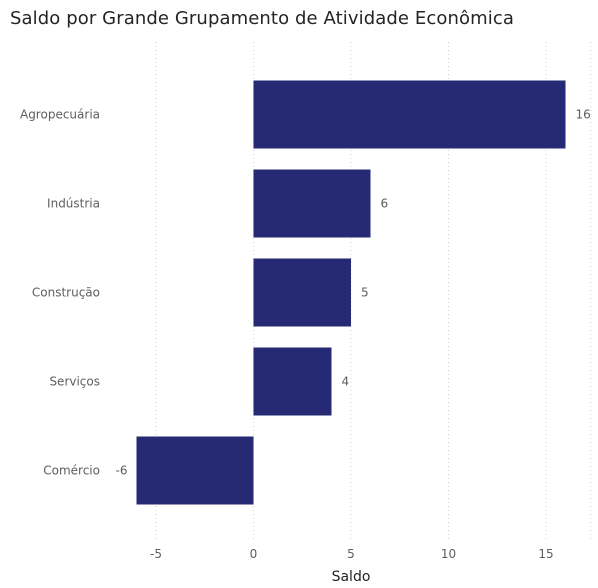 This screenshot has height=588, width=598. Describe the element at coordinates (73, 204) in the screenshot. I see `category-label: Indústria` at that location.